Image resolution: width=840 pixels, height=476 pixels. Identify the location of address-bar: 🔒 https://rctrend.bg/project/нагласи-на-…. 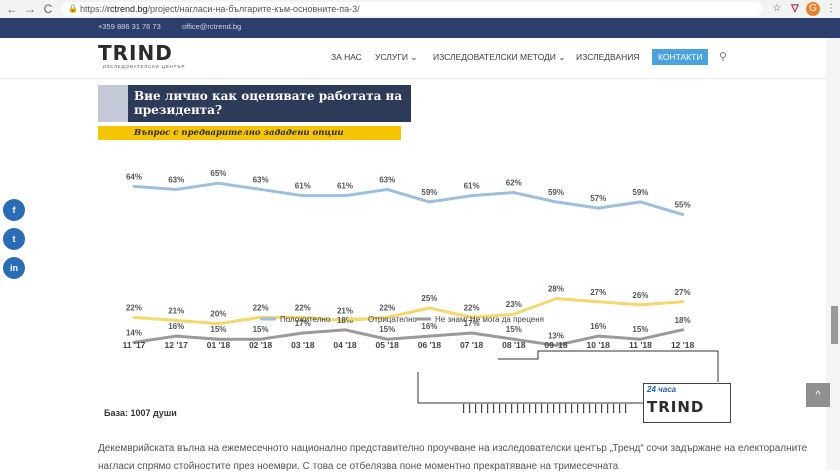
(412, 9).